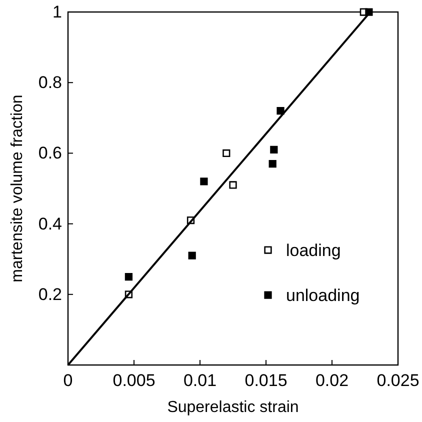  I want to click on x-tick-label: 0.02, so click(332, 380).